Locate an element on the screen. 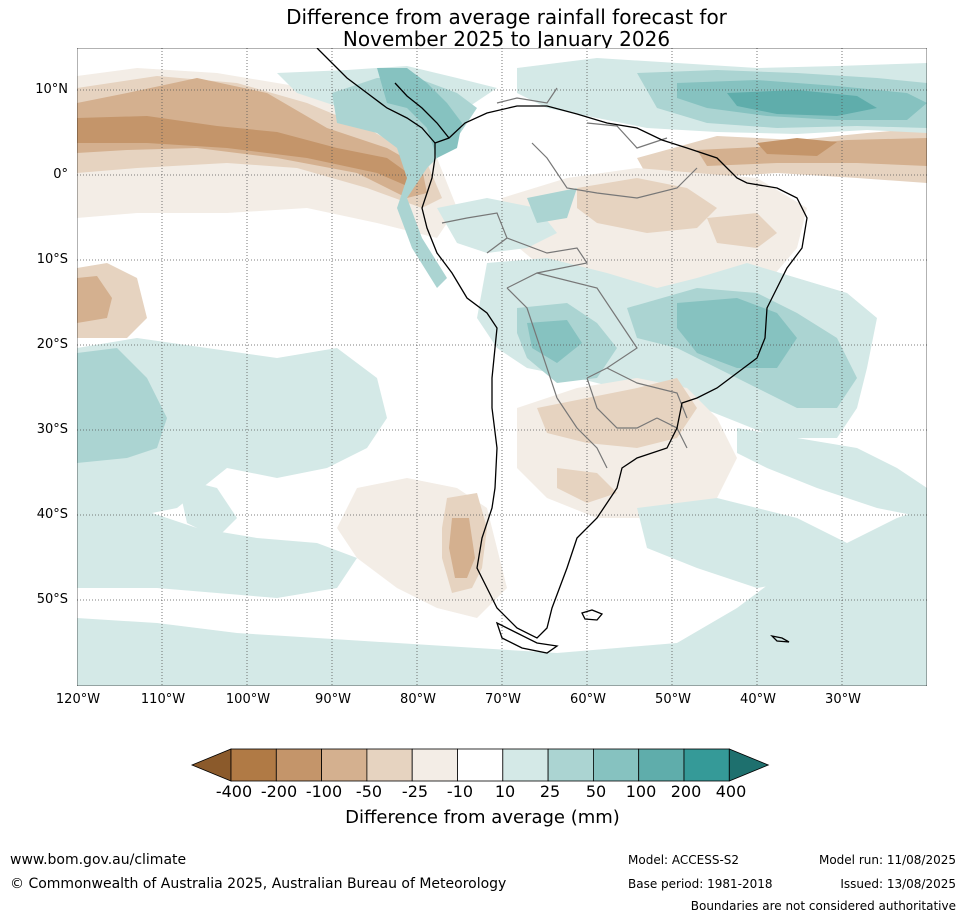  base-period: Base period: 1981-2018 is located at coordinates (700, 884).